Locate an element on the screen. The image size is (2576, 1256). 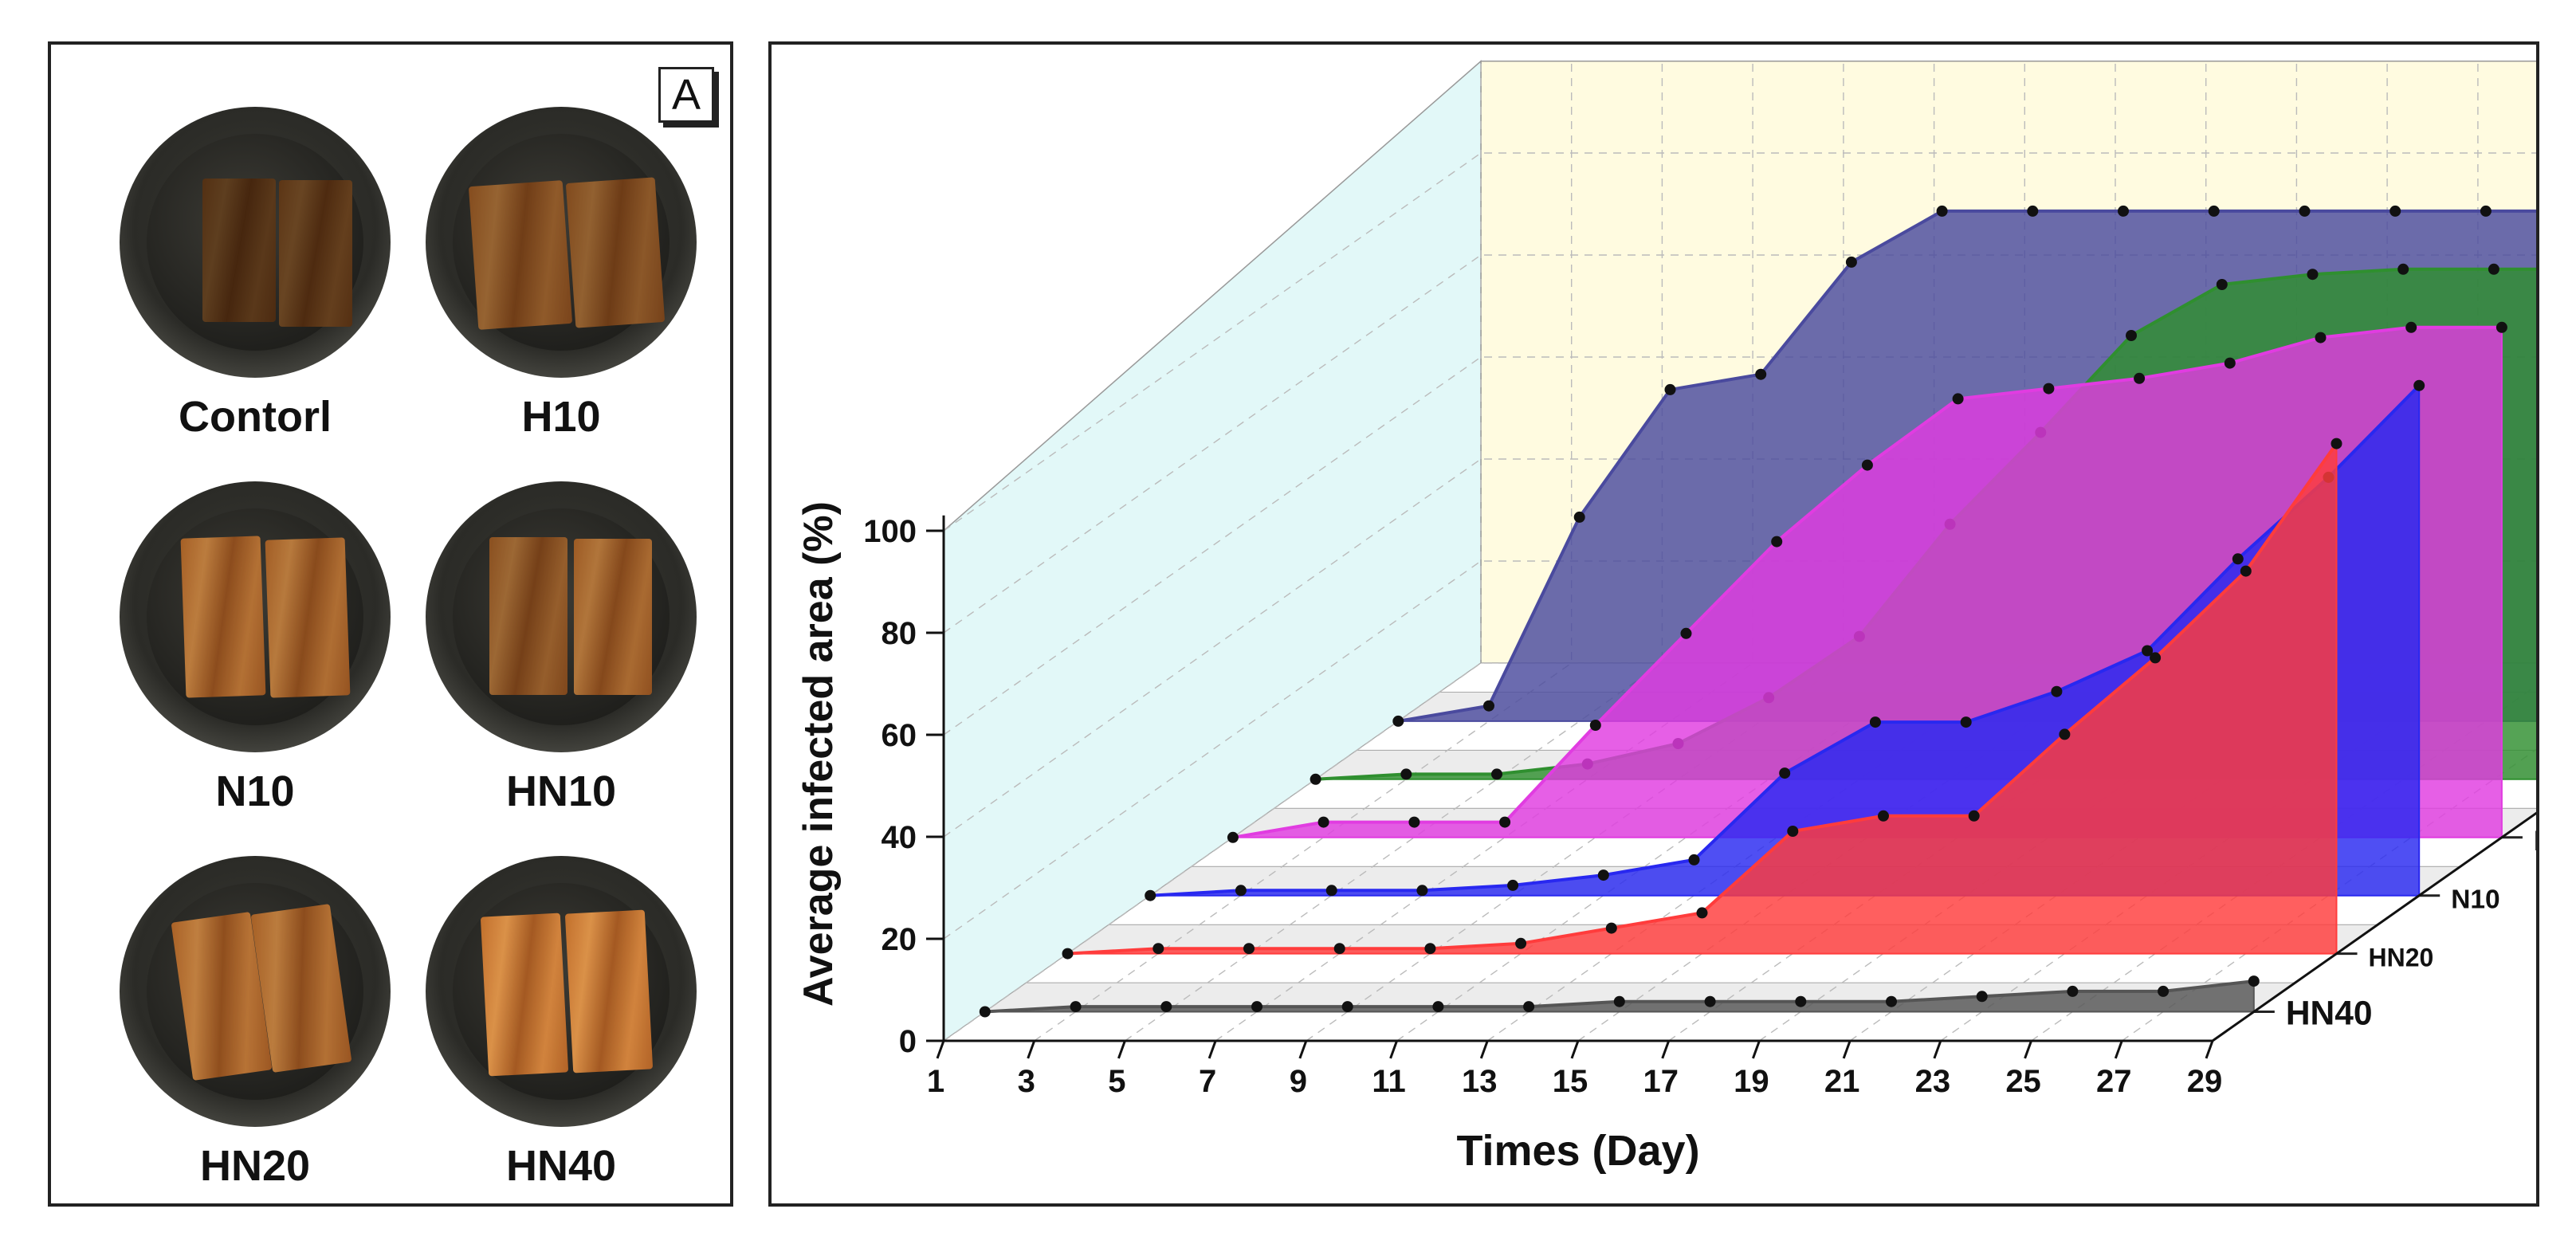
x-tick-label: 3 is located at coordinates (1026, 1081).